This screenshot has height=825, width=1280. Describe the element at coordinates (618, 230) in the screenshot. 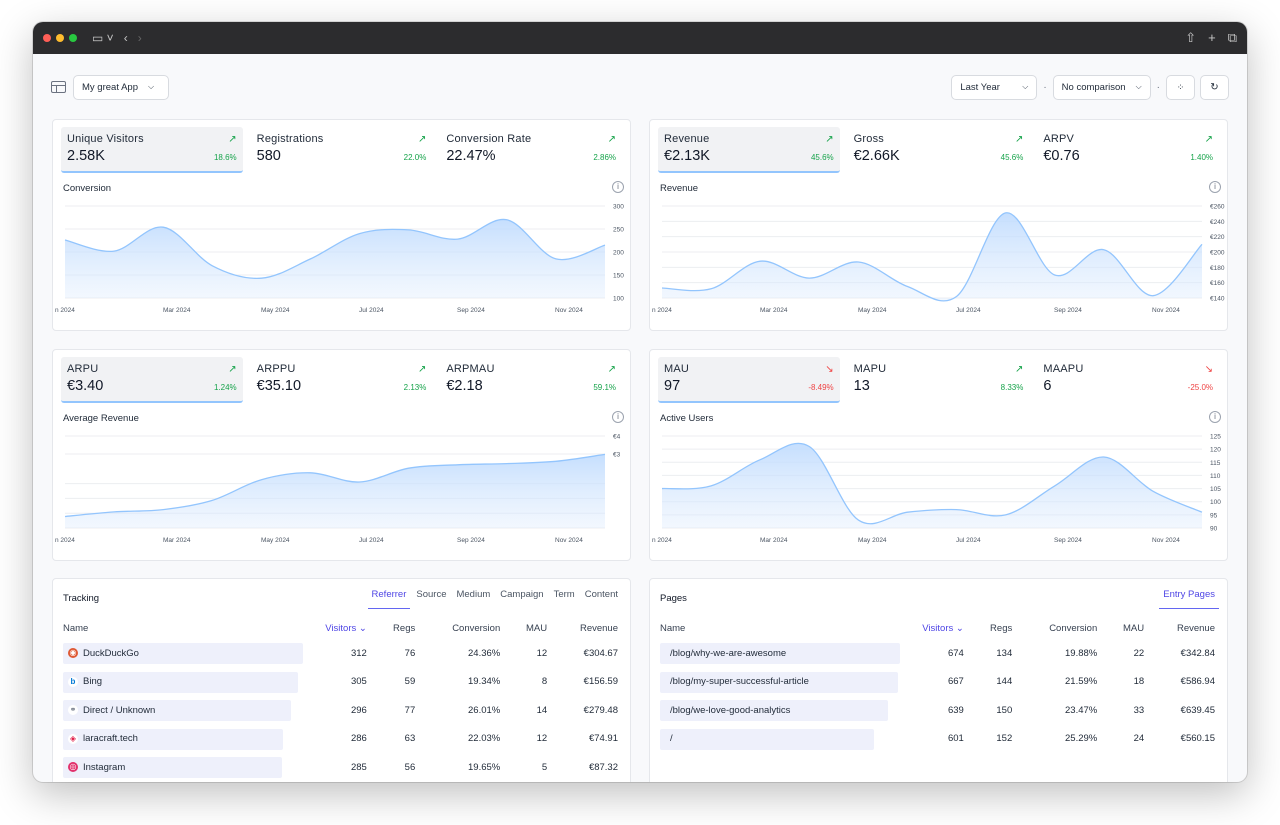

I see `y-tick-label: 250` at that location.